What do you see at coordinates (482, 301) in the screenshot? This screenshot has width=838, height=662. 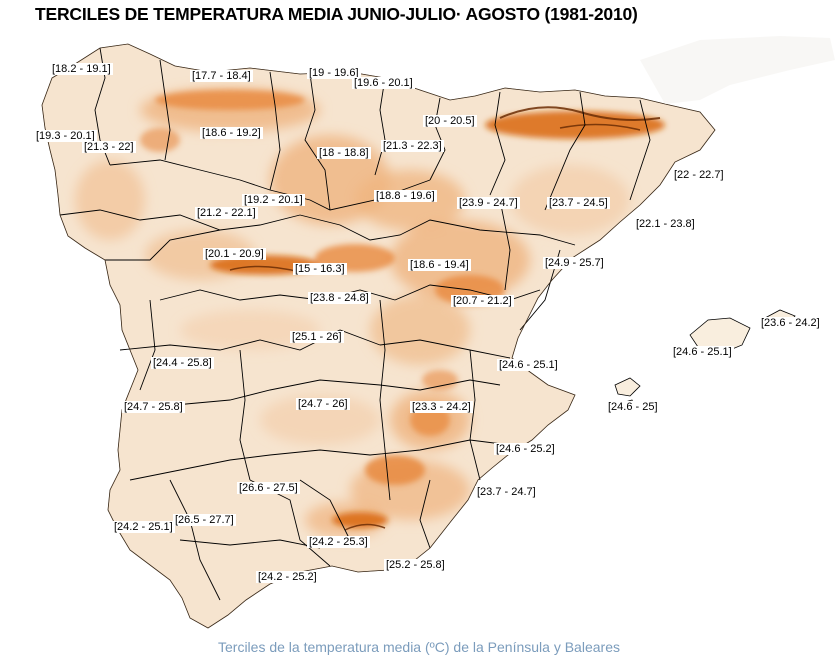 I see `tercile-label: [20.7 - 21.2]` at bounding box center [482, 301].